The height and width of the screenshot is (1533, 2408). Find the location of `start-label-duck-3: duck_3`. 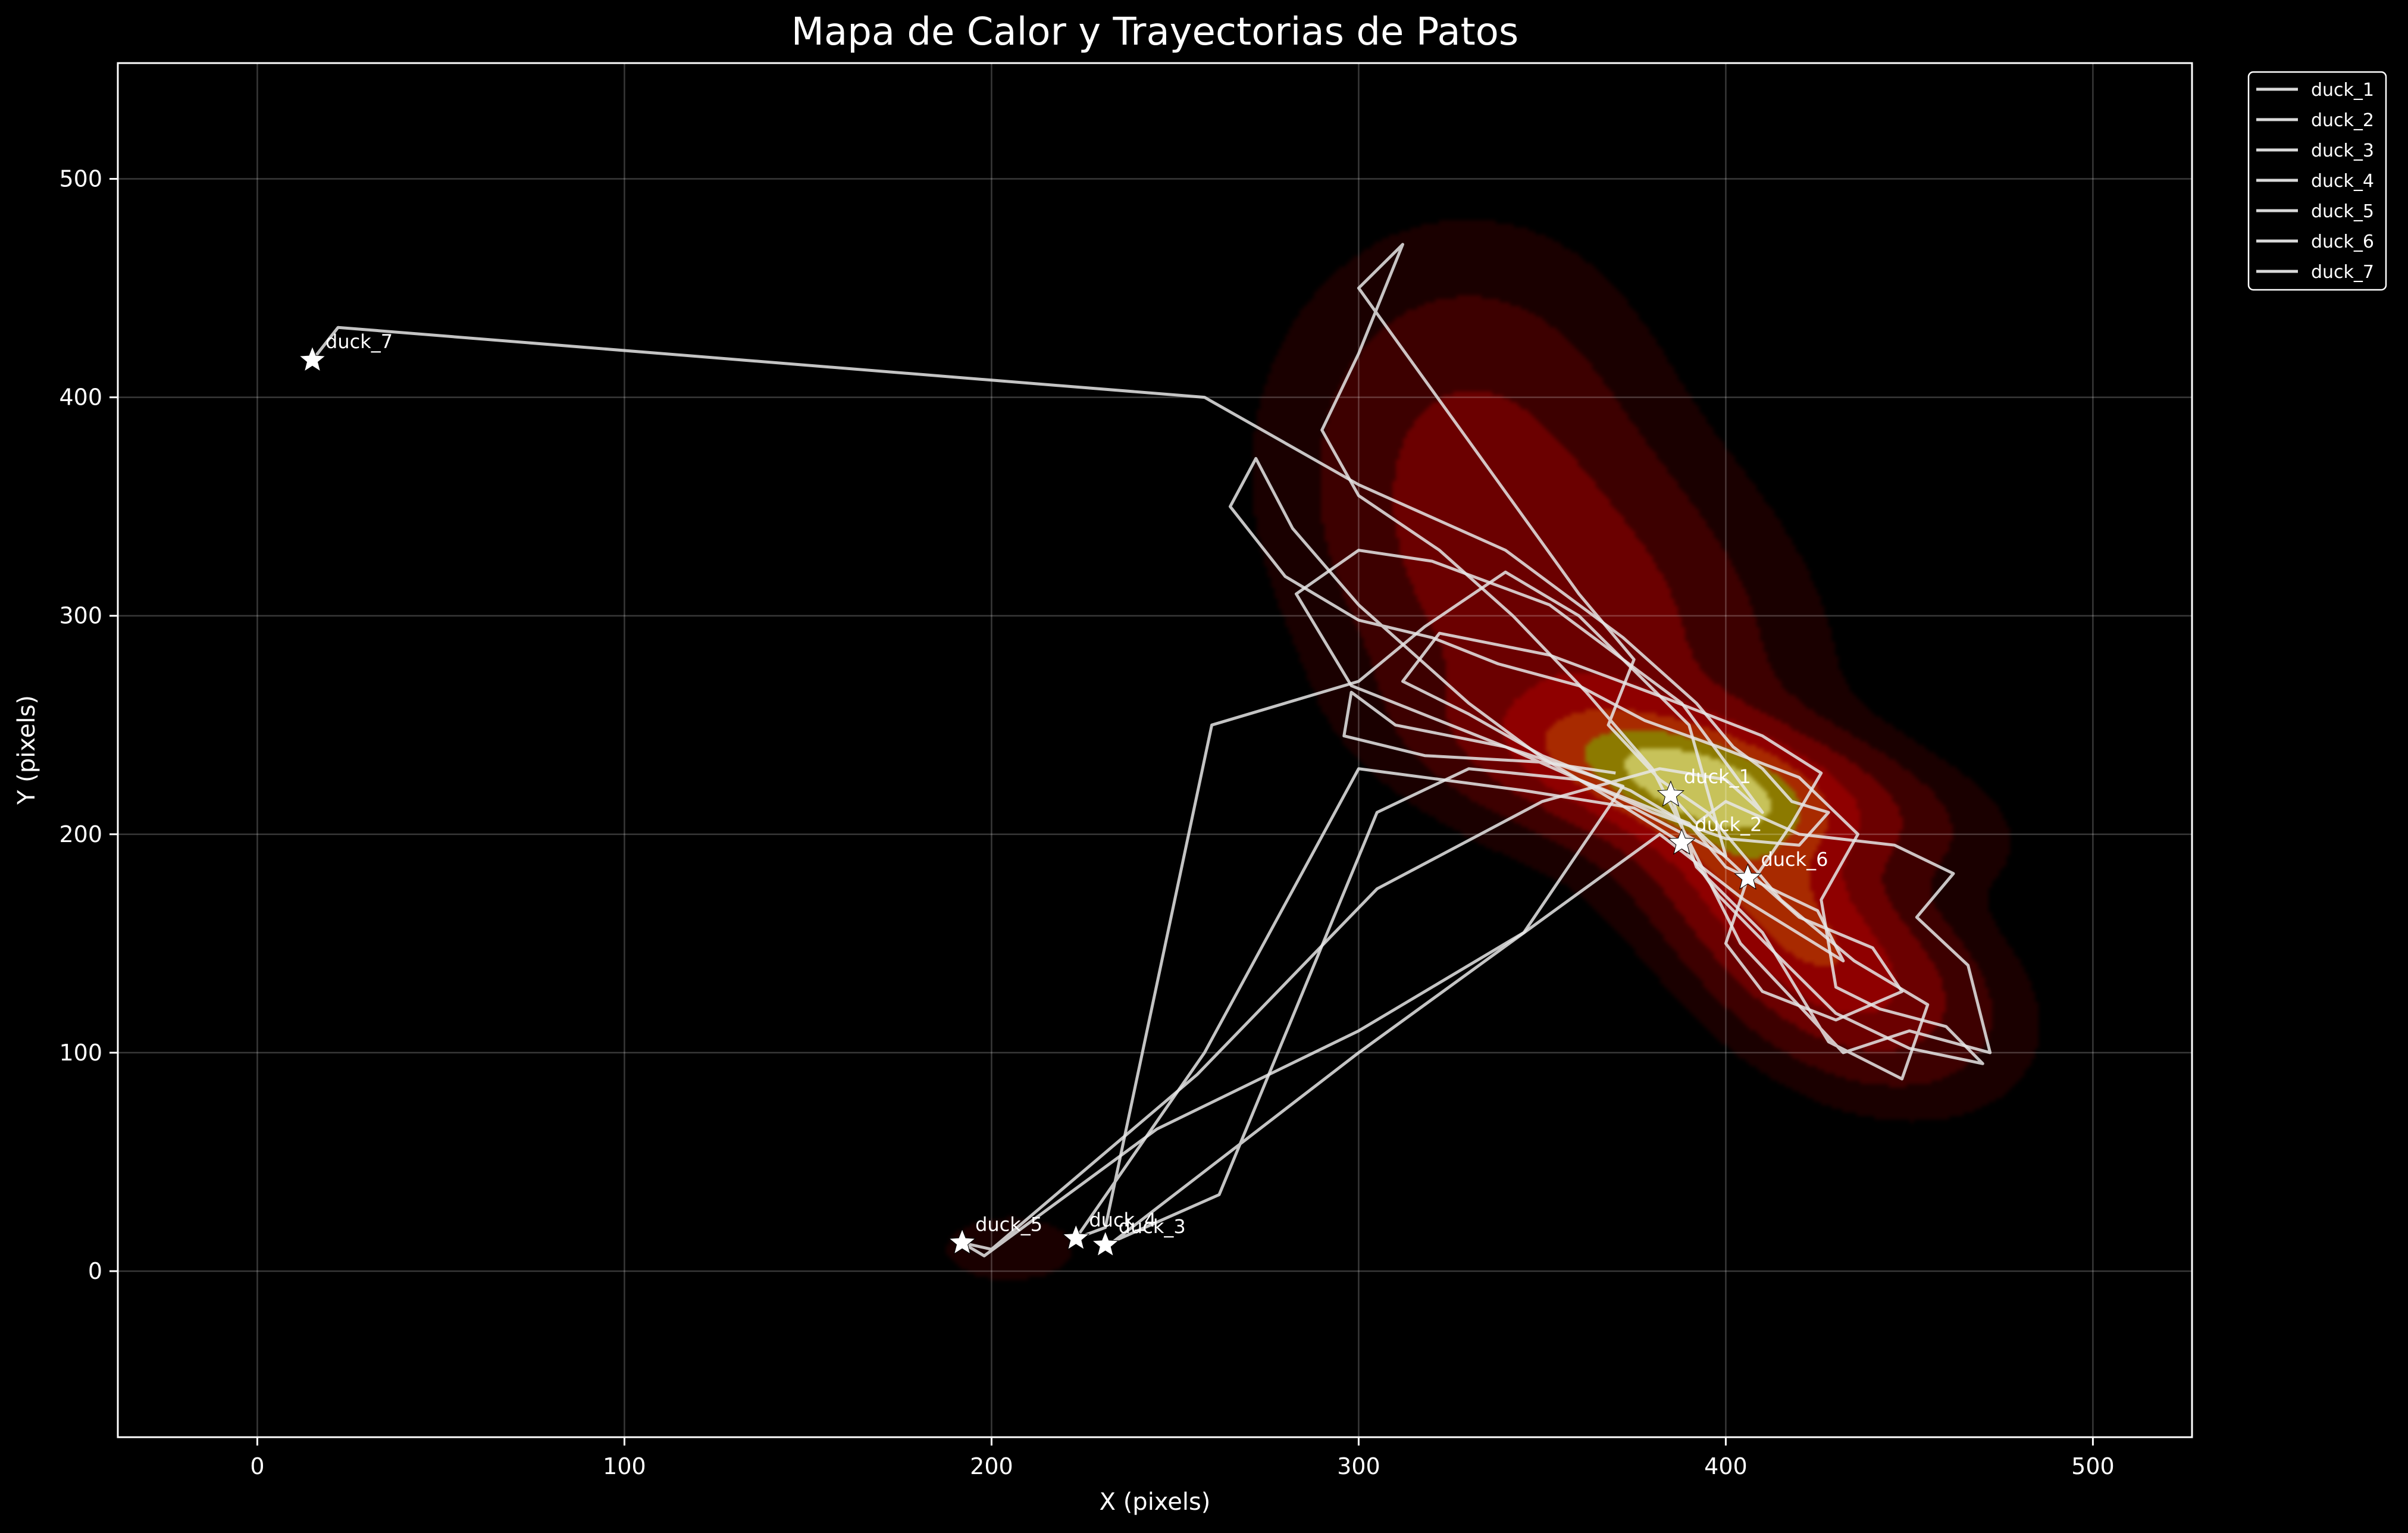

start-label-duck-3: duck_3 is located at coordinates (1152, 1226).